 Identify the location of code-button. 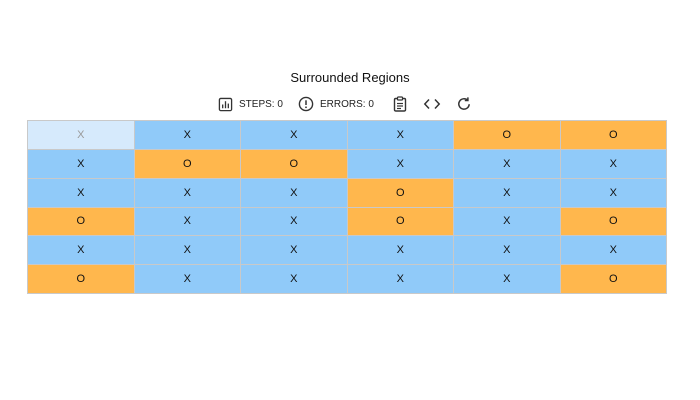
(432, 104).